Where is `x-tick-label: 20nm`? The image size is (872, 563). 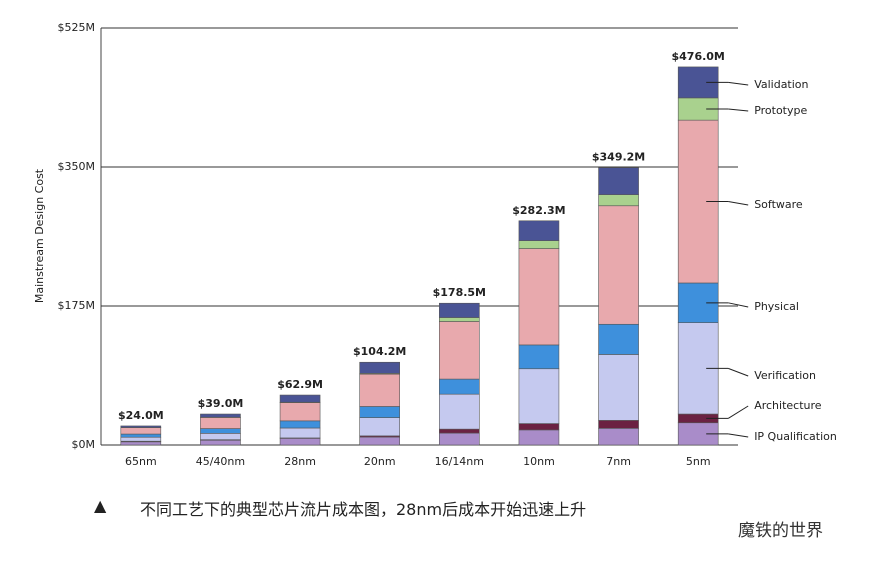 x-tick-label: 20nm is located at coordinates (380, 461).